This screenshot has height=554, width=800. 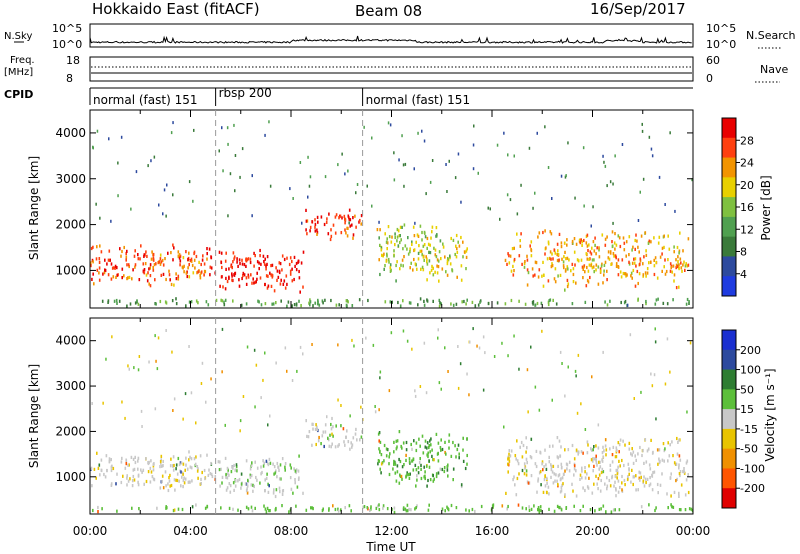 What do you see at coordinates (70, 179) in the screenshot?
I see `y-tick-label: 3000` at bounding box center [70, 179].